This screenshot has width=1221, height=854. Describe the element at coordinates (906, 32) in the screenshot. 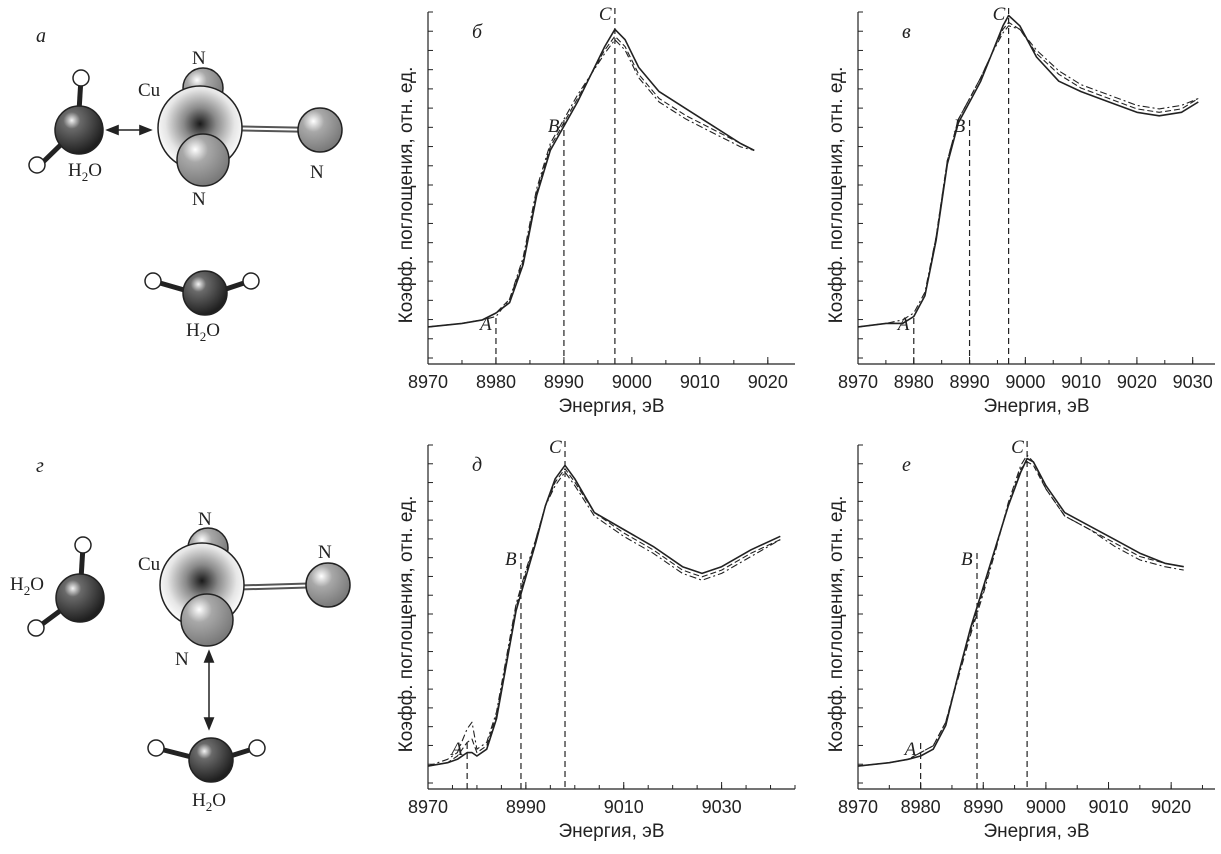

I see `panel-label: в` at that location.